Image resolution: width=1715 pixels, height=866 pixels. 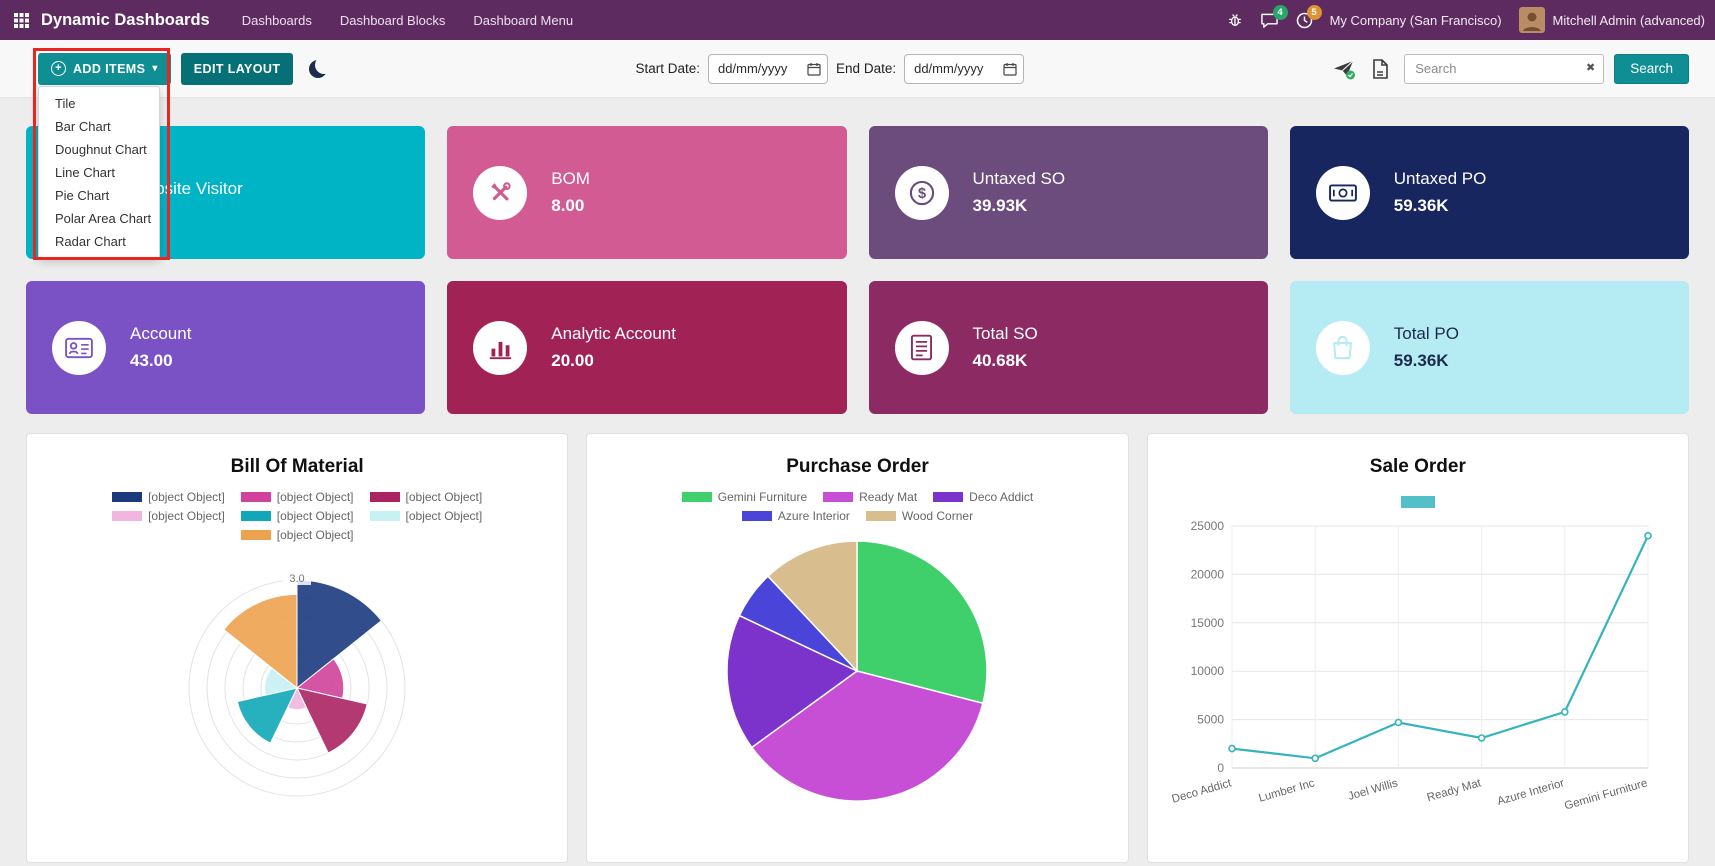 I want to click on banknote-icon, so click(x=1342, y=192).